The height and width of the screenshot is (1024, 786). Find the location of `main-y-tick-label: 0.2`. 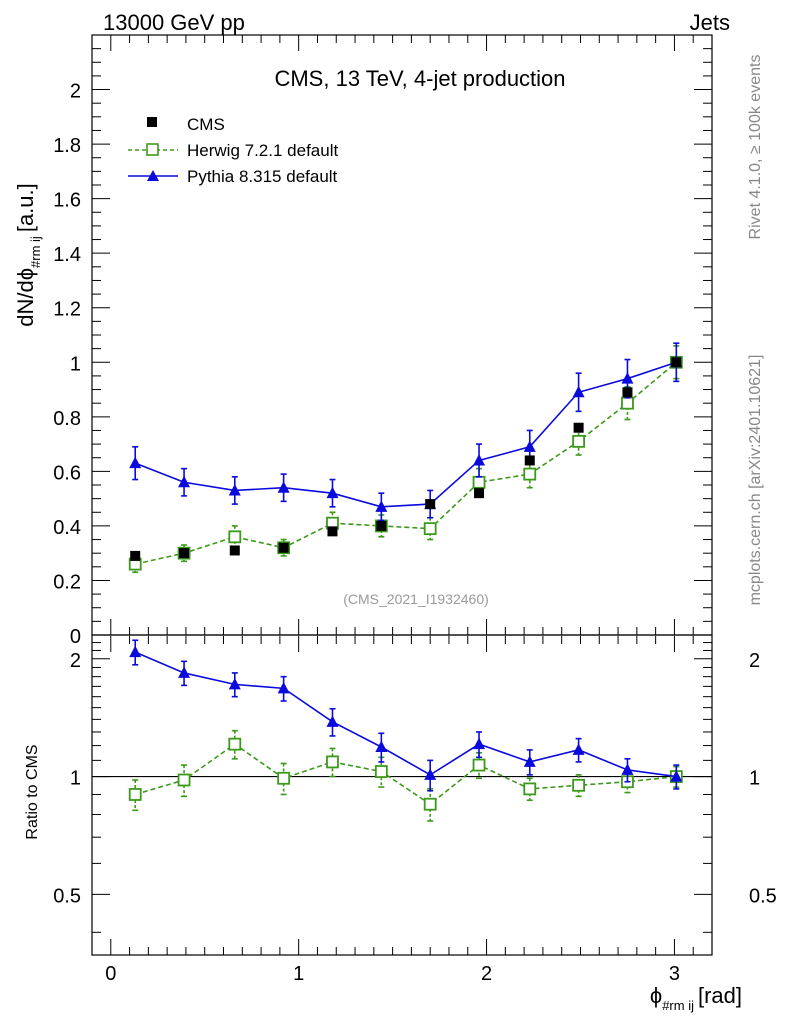

main-y-tick-label: 0.2 is located at coordinates (67, 582).